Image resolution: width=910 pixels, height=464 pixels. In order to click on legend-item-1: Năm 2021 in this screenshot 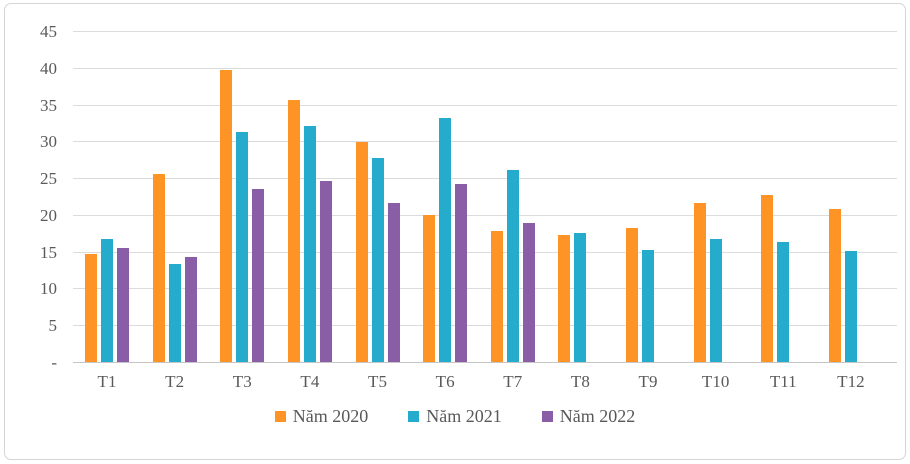, I will do `click(455, 416)`.